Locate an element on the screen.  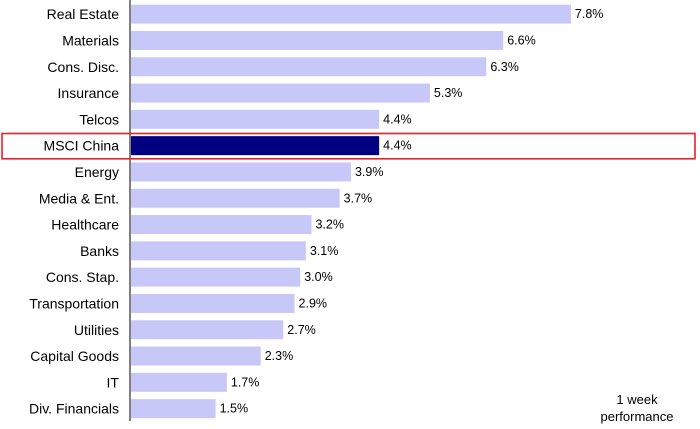
value-label: 2.9% is located at coordinates (313, 303).